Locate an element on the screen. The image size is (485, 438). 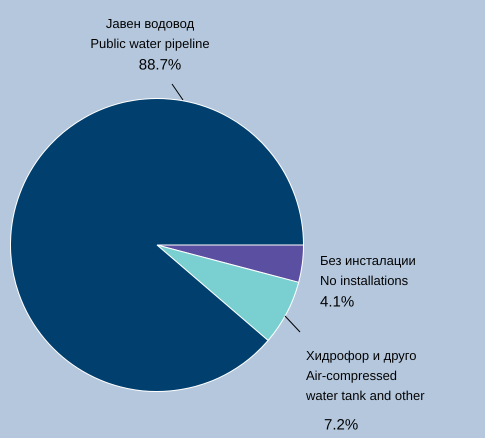
slice-label: Јавен водовод Public water pipeline is located at coordinates (150, 34).